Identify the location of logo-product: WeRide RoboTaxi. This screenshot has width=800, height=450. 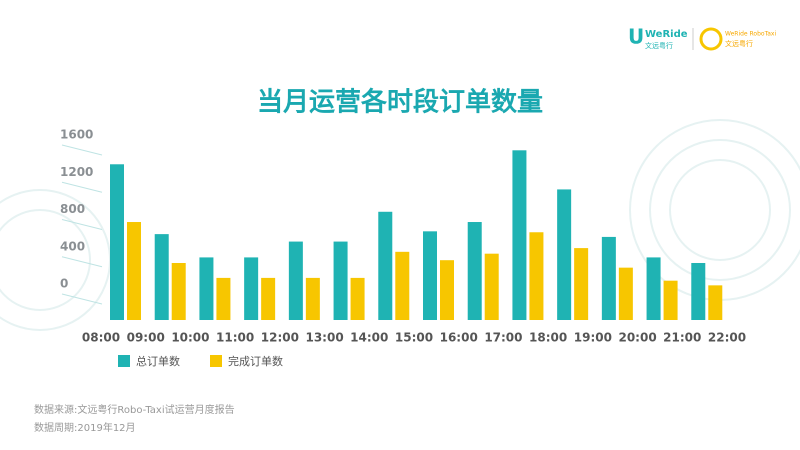
(750, 34).